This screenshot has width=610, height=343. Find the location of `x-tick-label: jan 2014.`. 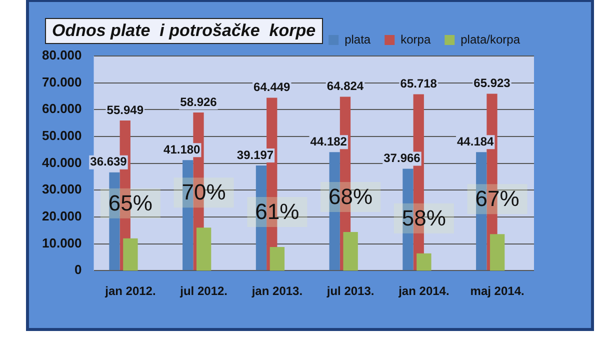

x-tick-label: jan 2014. is located at coordinates (424, 291).